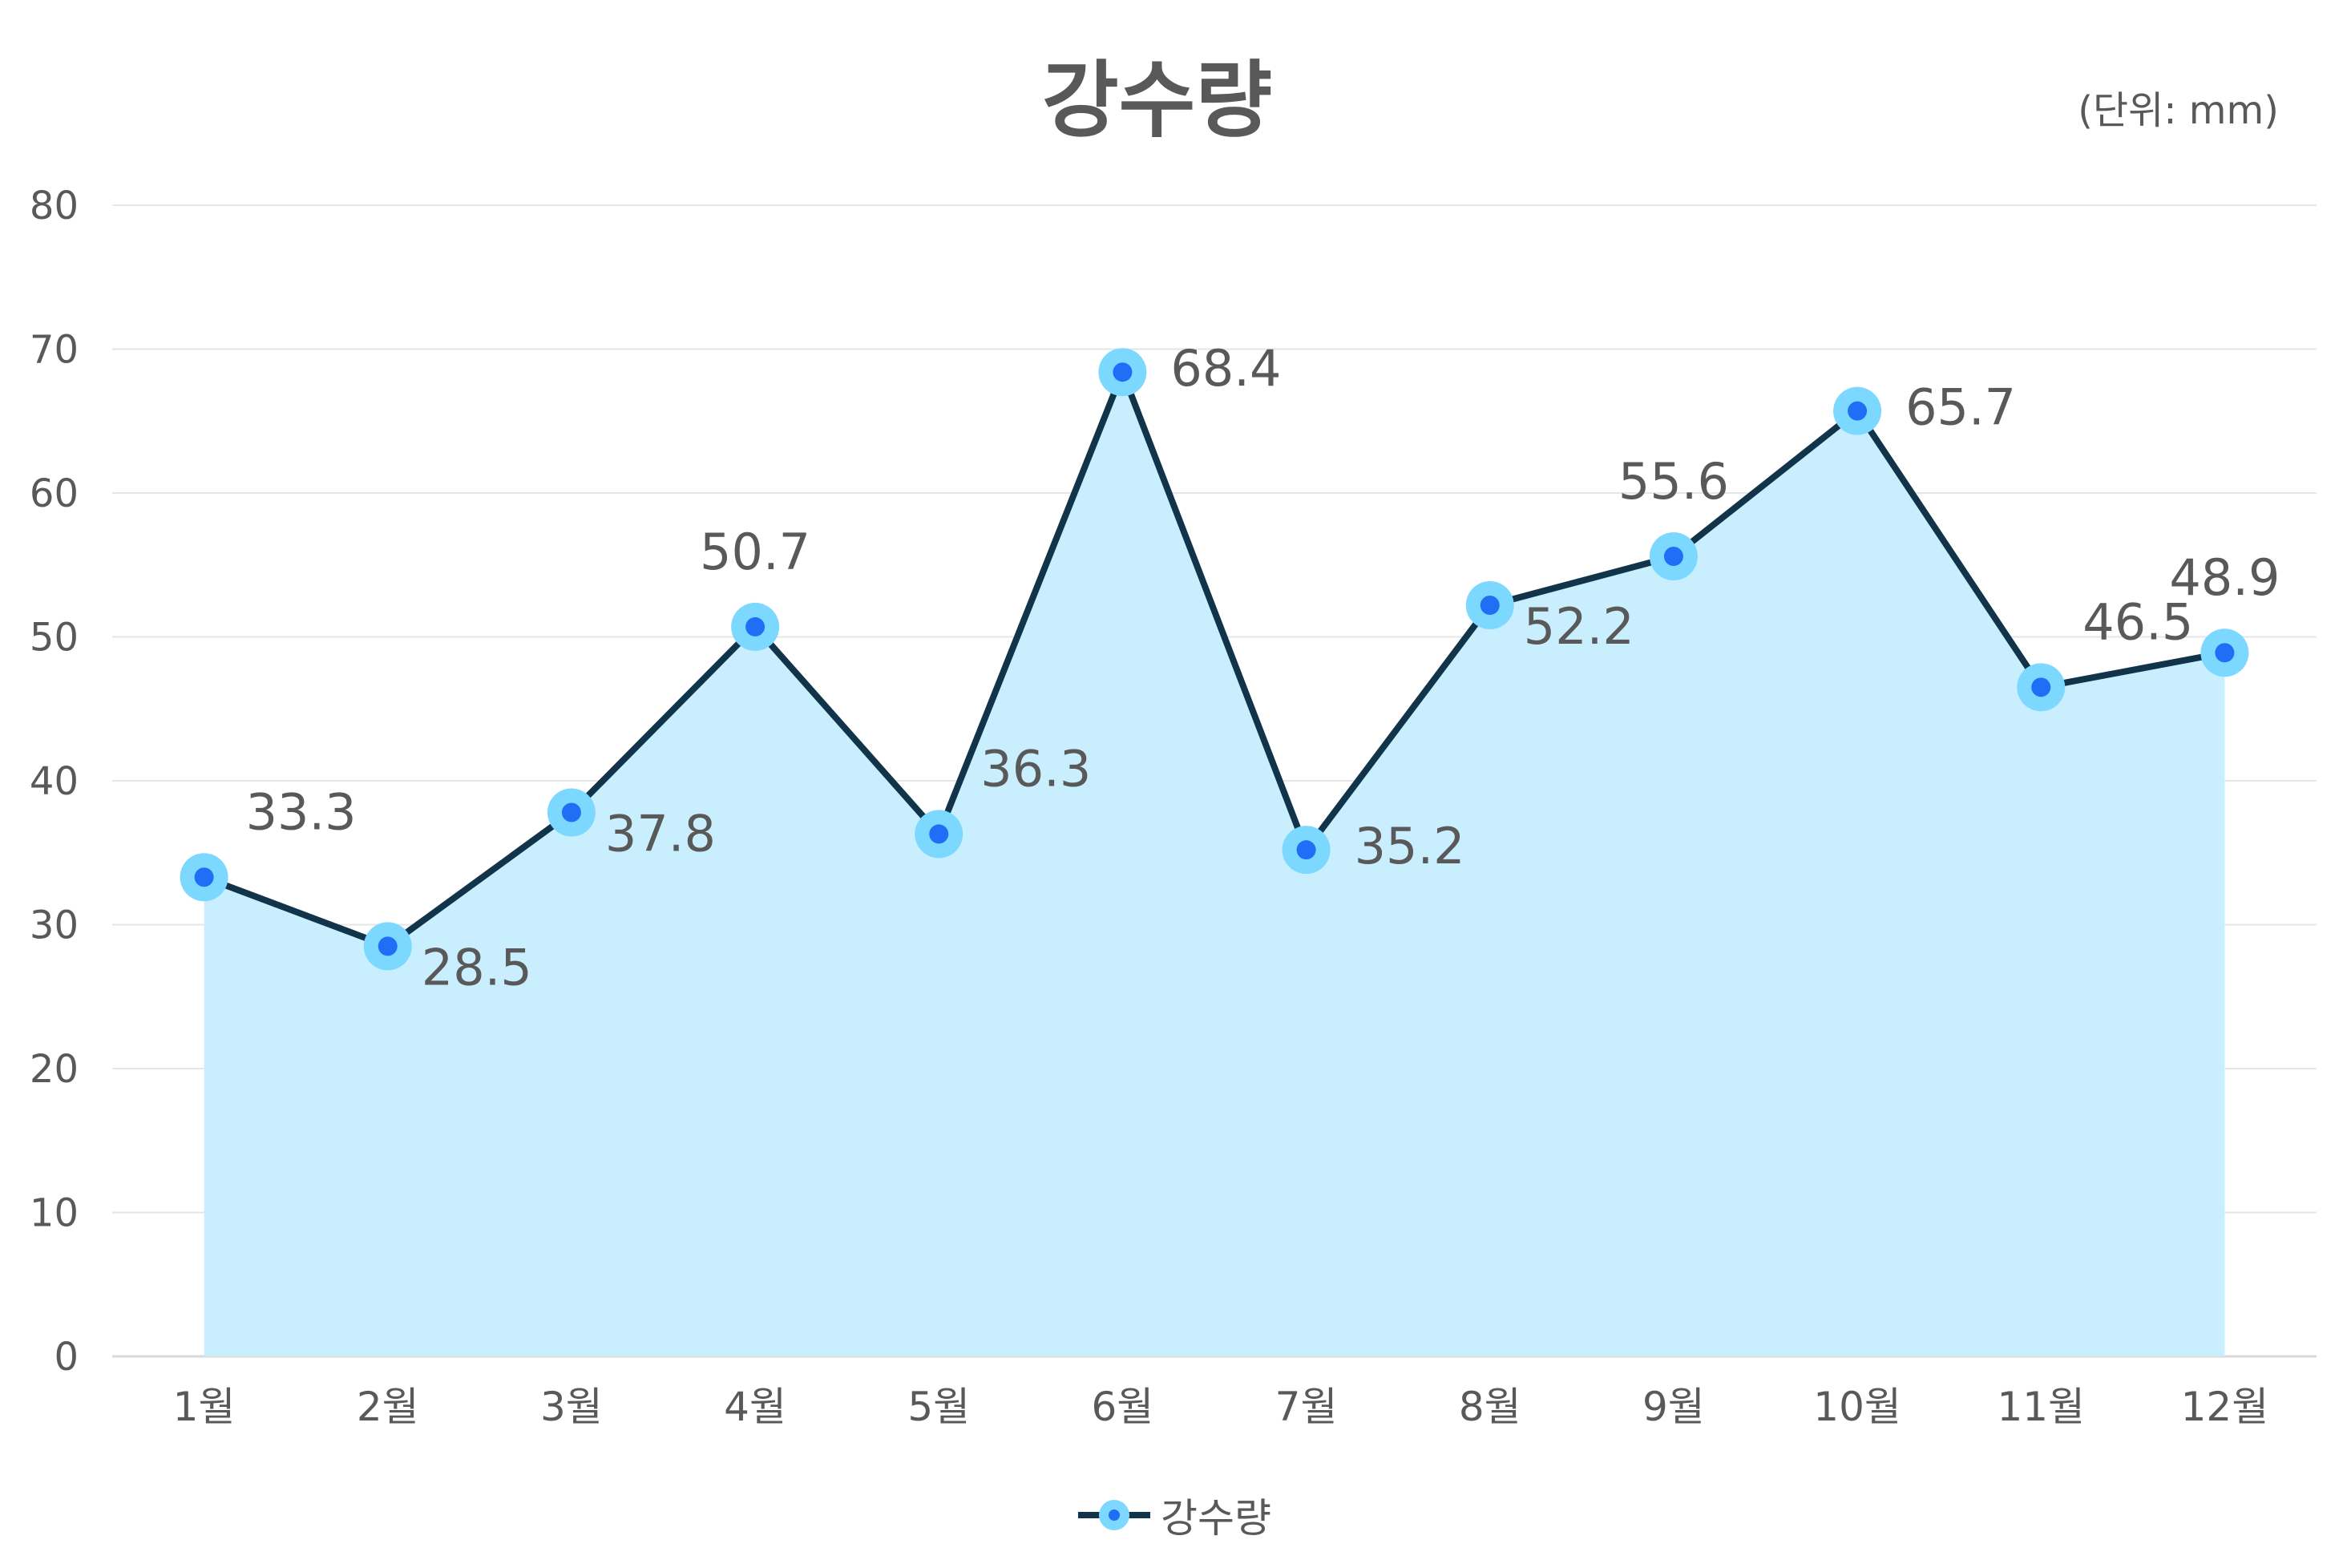  I want to click on x-tick-label-6: 6월, so click(1123, 1407).